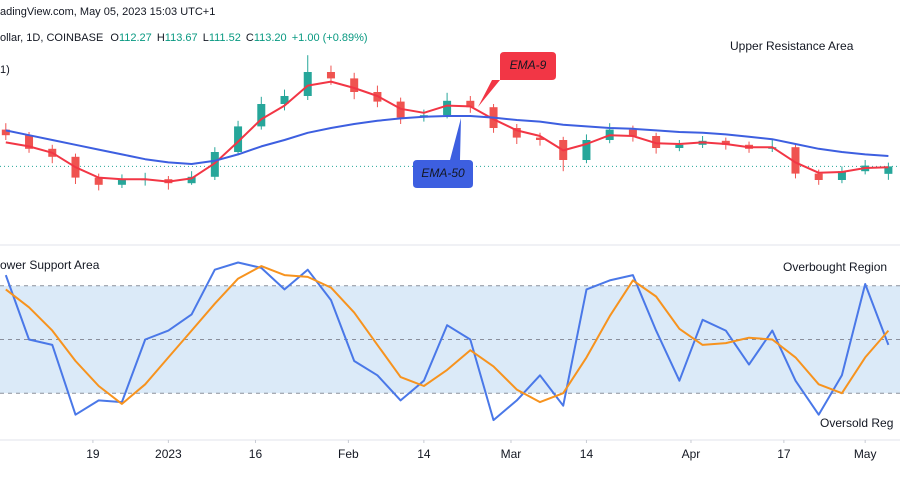 The image size is (900, 500). What do you see at coordinates (51, 38) in the screenshot?
I see `symbol: ollar, 1D, COINBASE` at bounding box center [51, 38].